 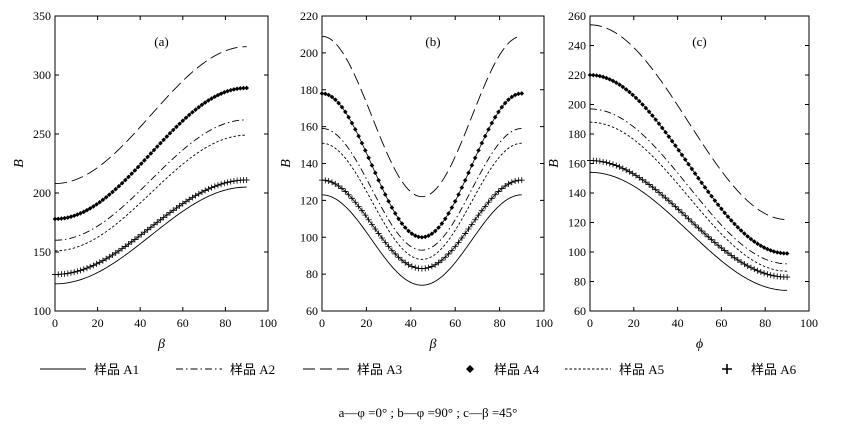 I want to click on y-tick-label: 100, so click(x=42, y=311).